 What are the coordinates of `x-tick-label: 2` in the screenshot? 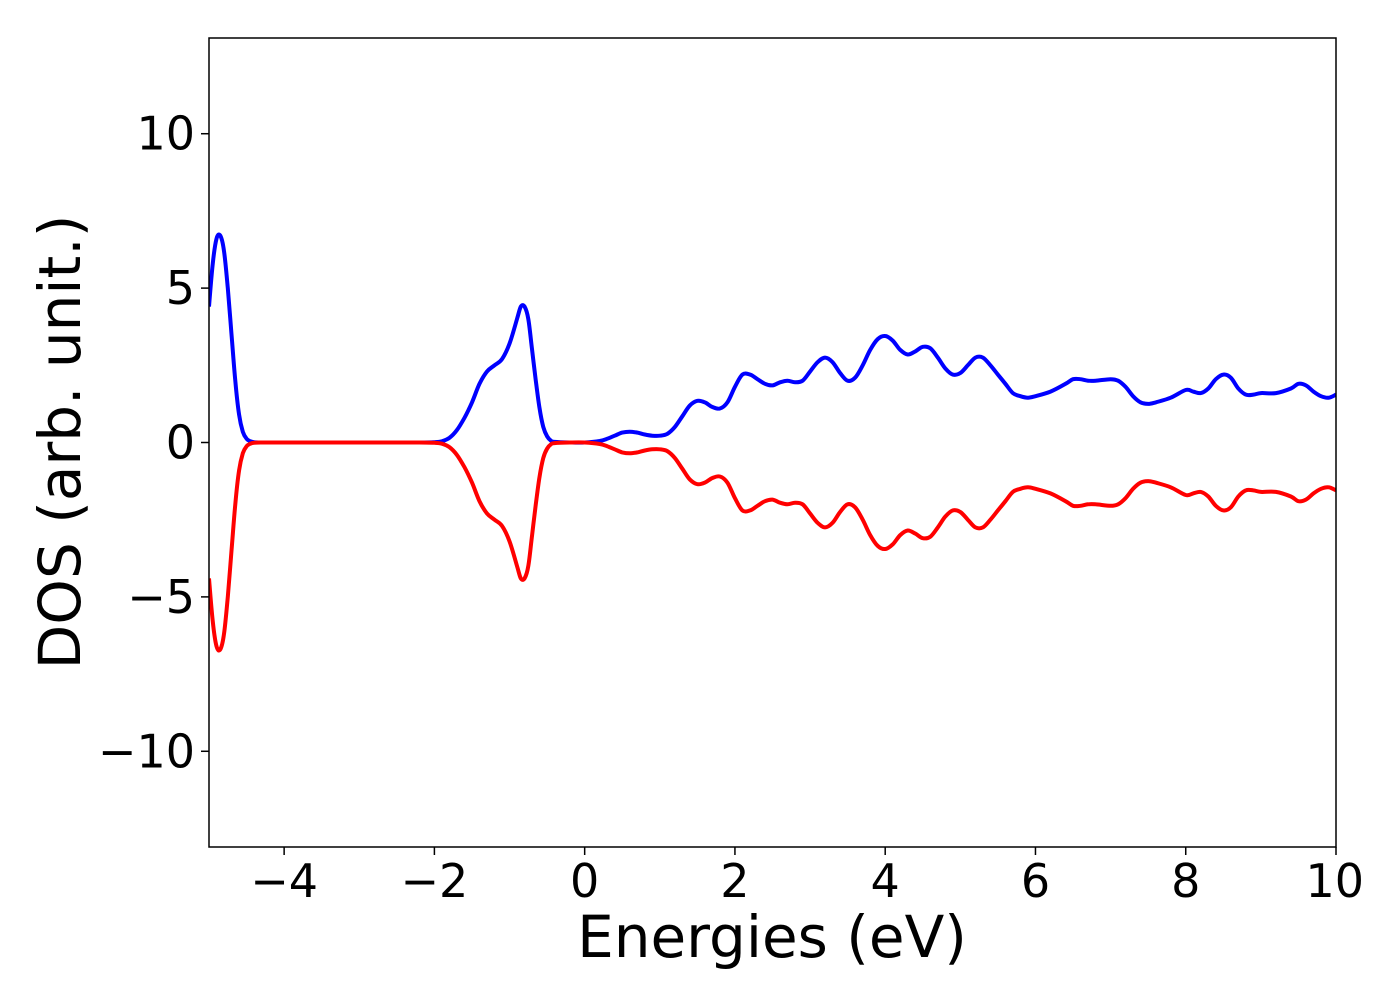 It's located at (734, 881).